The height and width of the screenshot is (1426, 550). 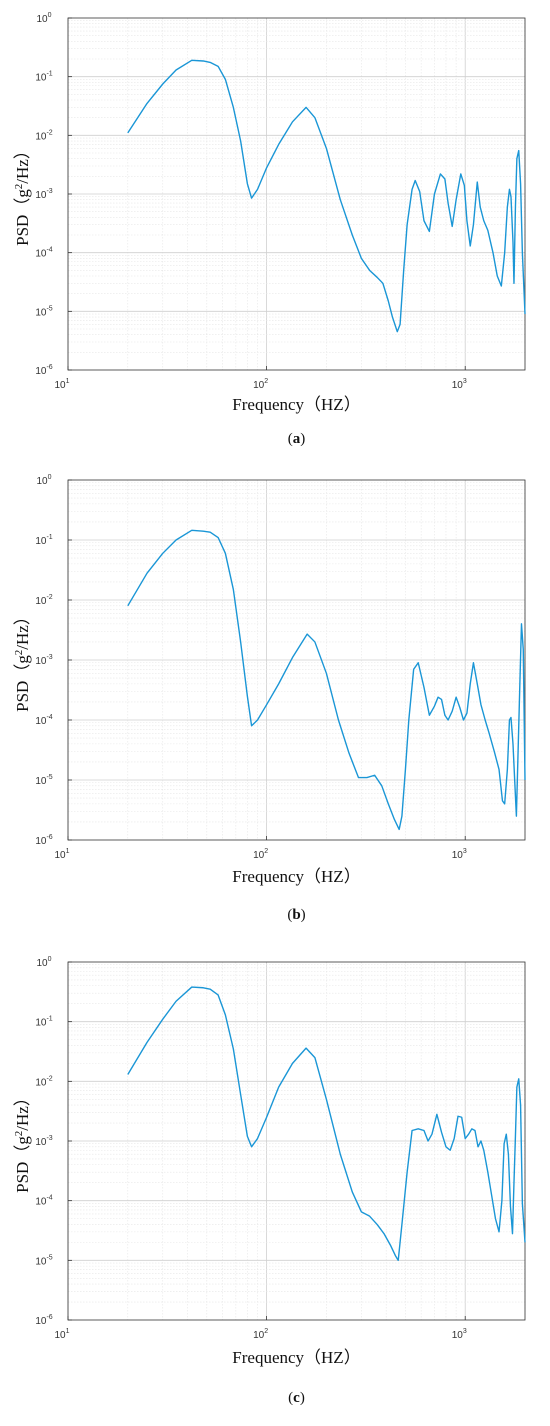 I want to click on y-axis-label: PSD（g2/Hz）, so click(x=22, y=1141).